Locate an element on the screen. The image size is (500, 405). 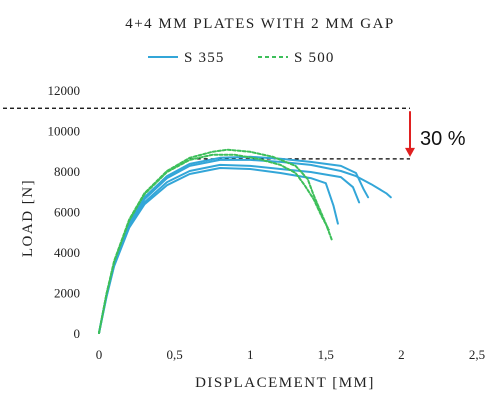
y-tick-label: 0 is located at coordinates (77, 333).